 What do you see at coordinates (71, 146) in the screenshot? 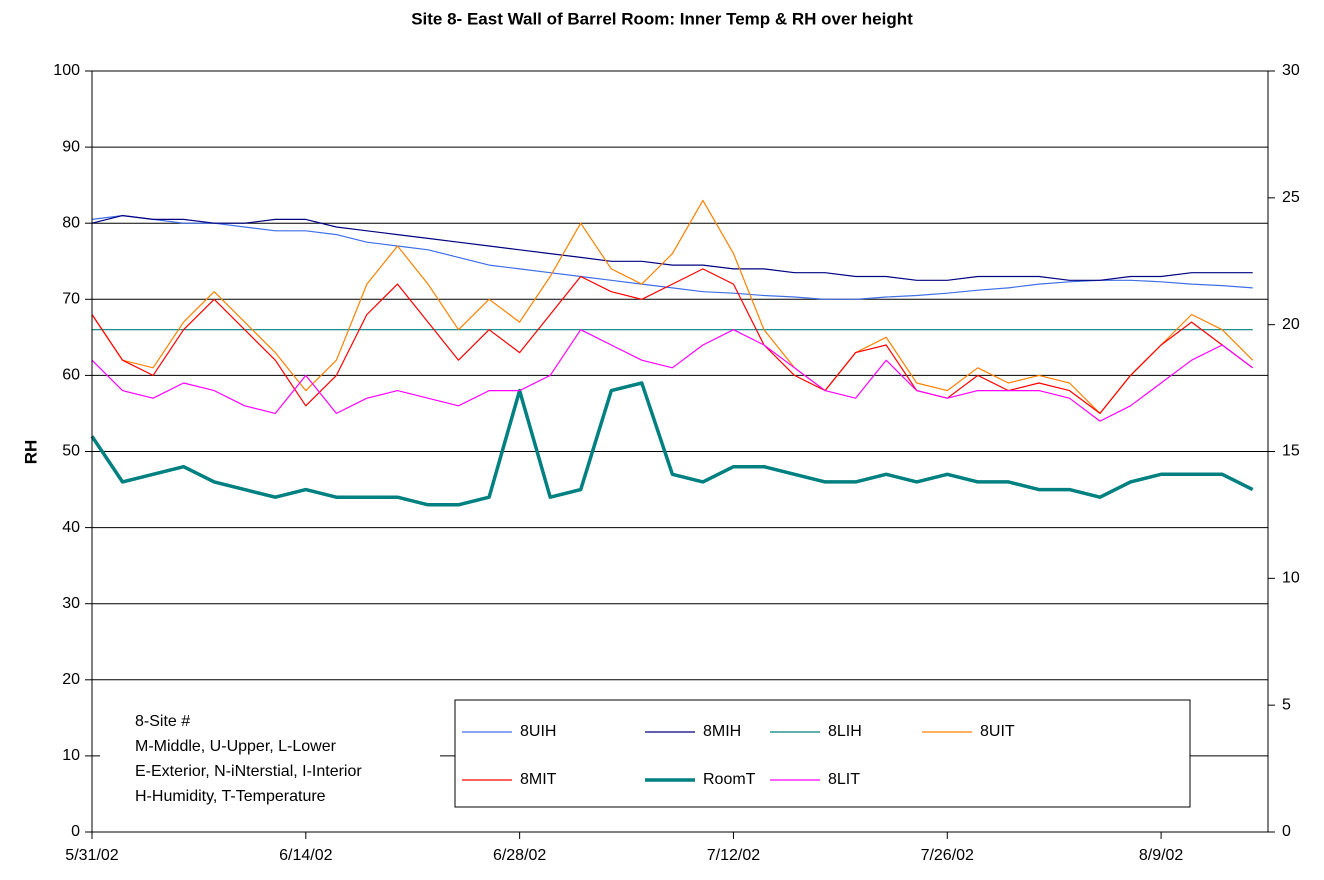
I see `y-tick-label: 90` at bounding box center [71, 146].